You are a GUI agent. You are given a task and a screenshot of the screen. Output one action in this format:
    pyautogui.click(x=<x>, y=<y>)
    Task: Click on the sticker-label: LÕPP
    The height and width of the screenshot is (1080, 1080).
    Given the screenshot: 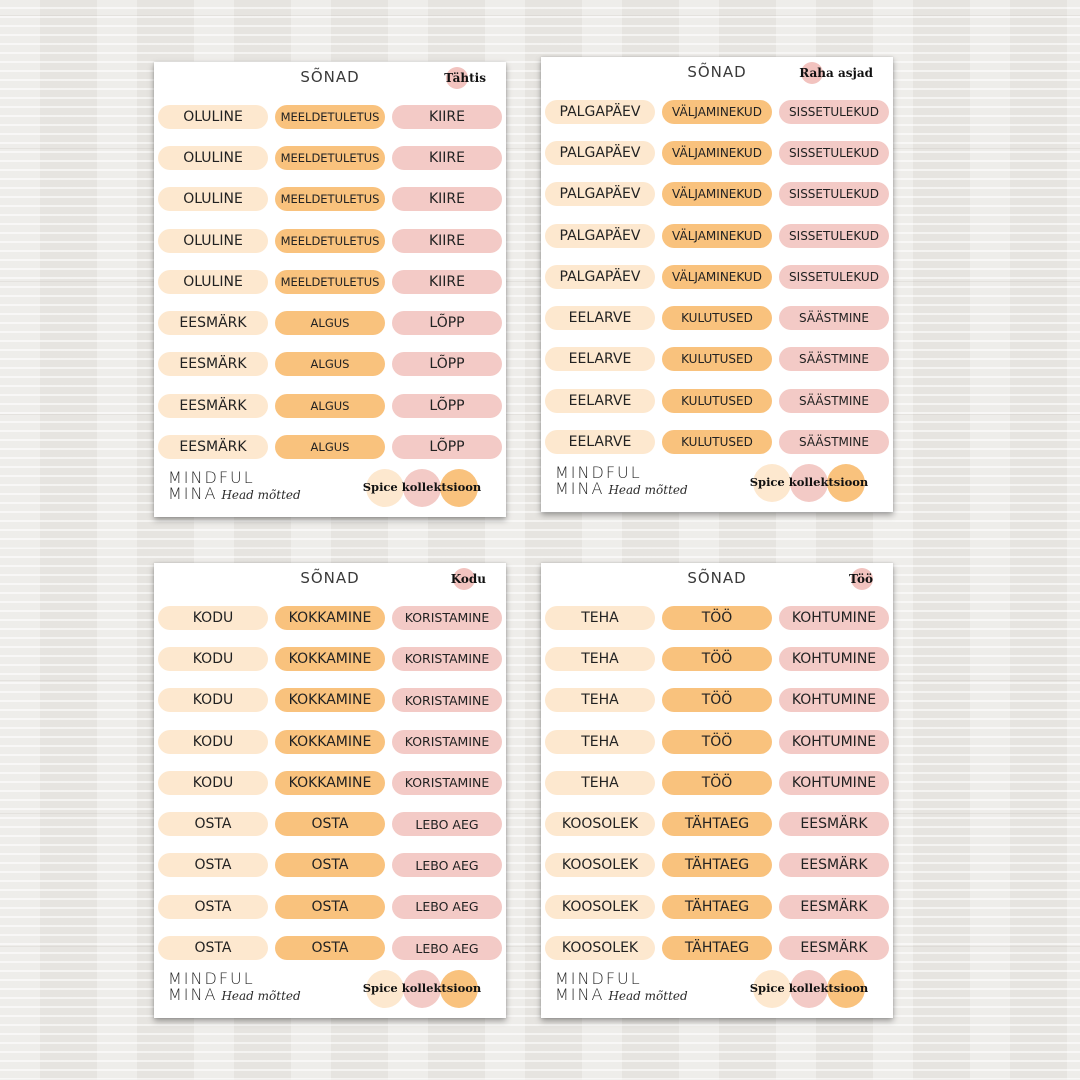 What is the action you would take?
    pyautogui.click(x=447, y=364)
    